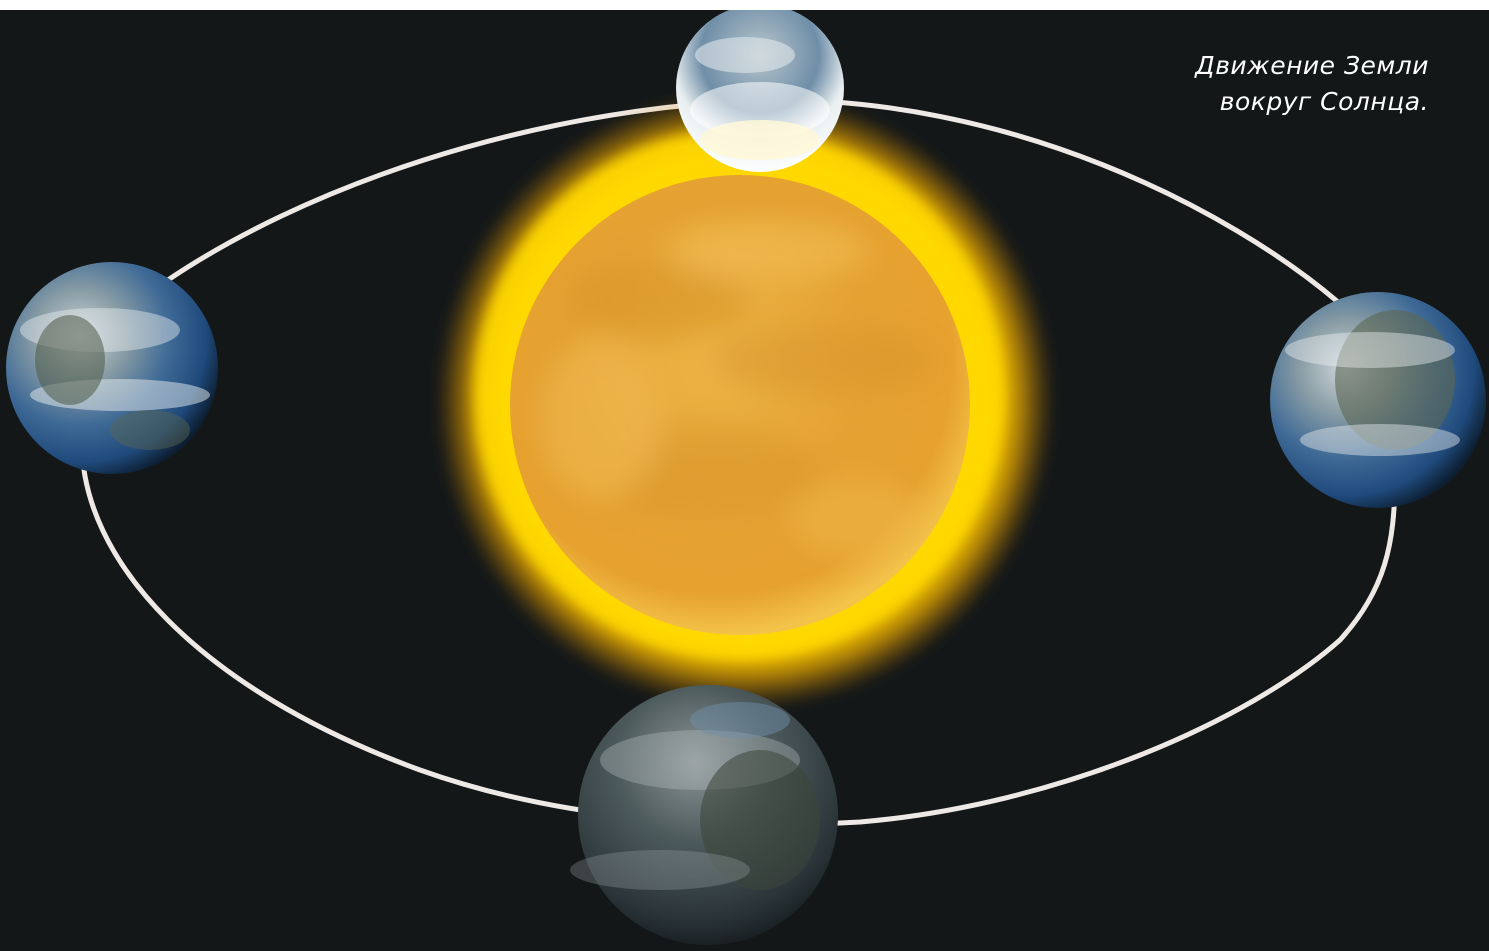 This screenshot has height=951, width=1489. Describe the element at coordinates (1312, 65) in the screenshot. I see `caption-line-1: Движение Земли` at that location.